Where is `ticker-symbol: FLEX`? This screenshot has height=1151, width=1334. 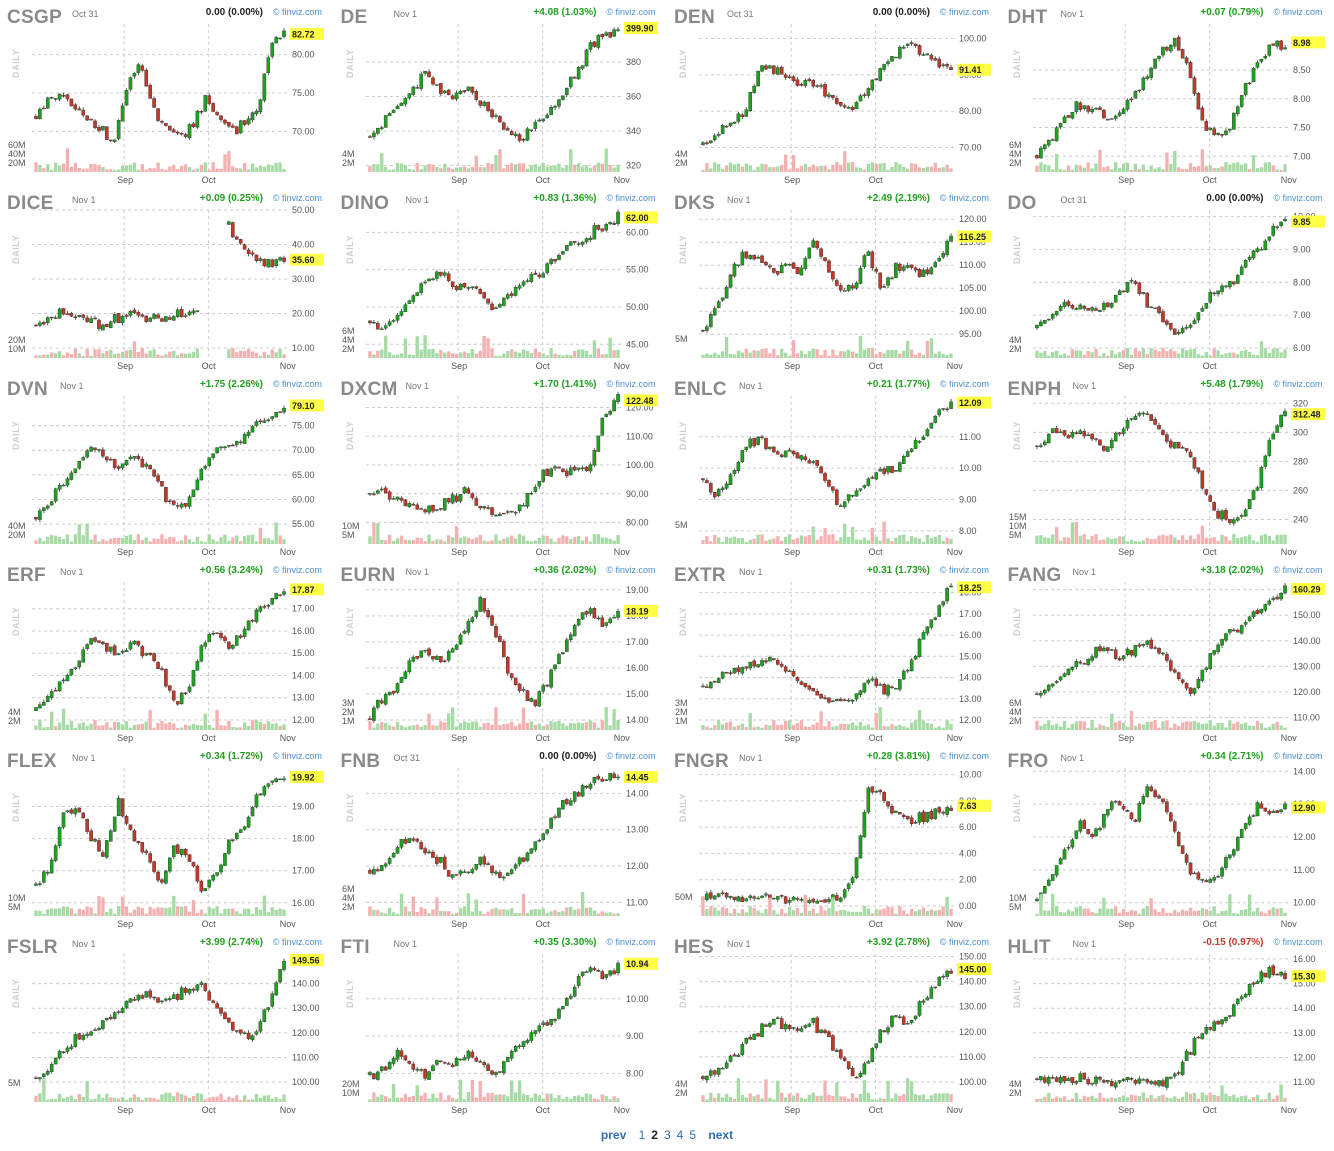 ticker-symbol: FLEX is located at coordinates (32, 761).